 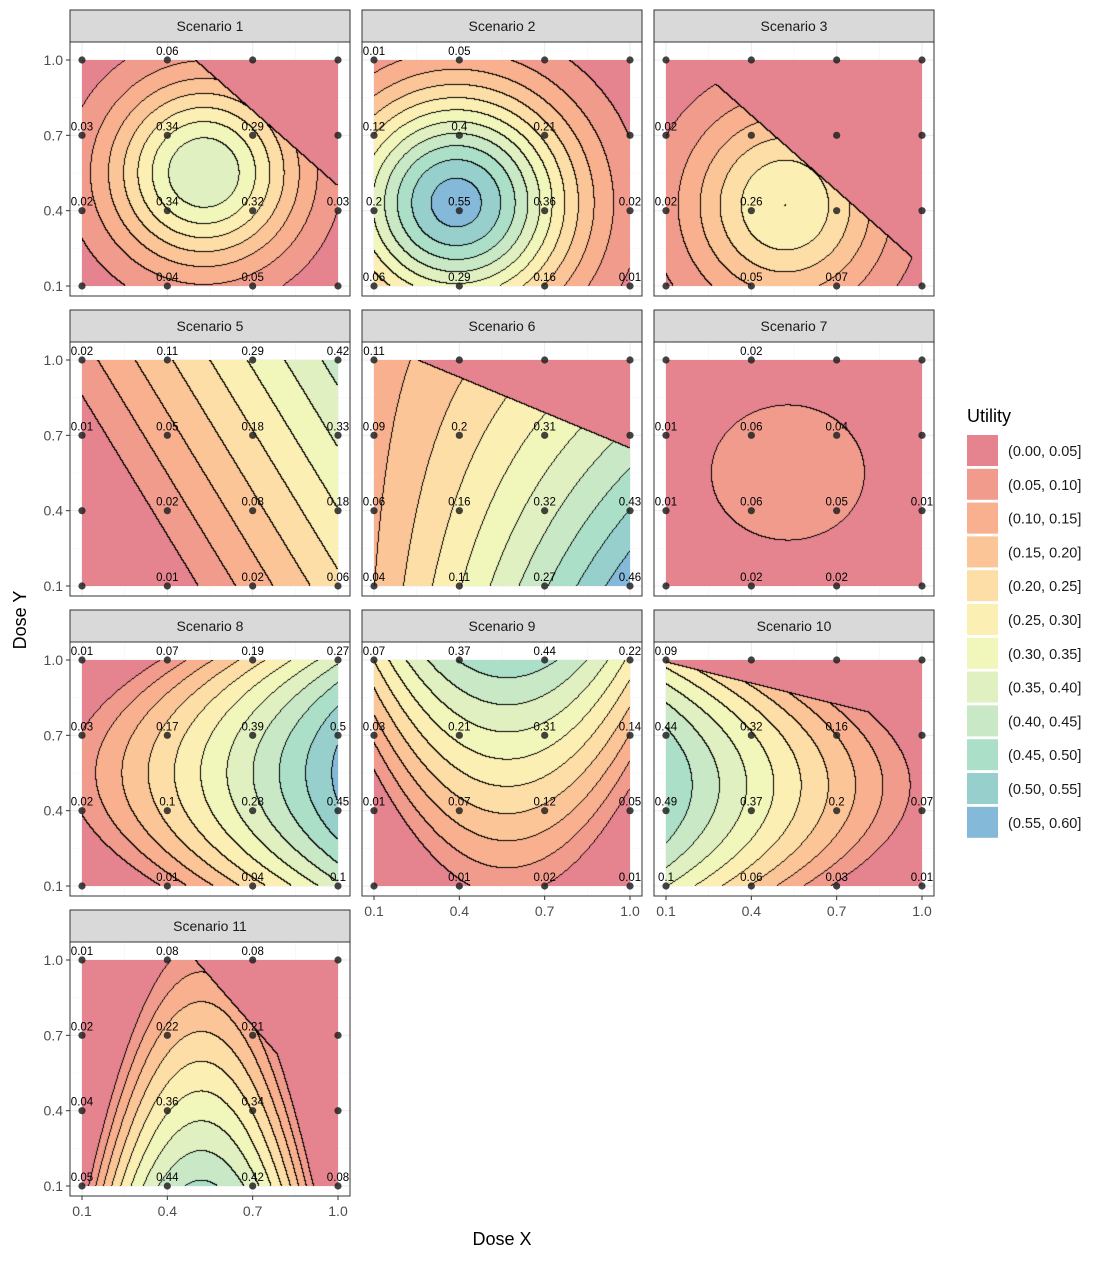 What do you see at coordinates (837, 911) in the screenshot?
I see `x-tick-label: 0.7` at bounding box center [837, 911].